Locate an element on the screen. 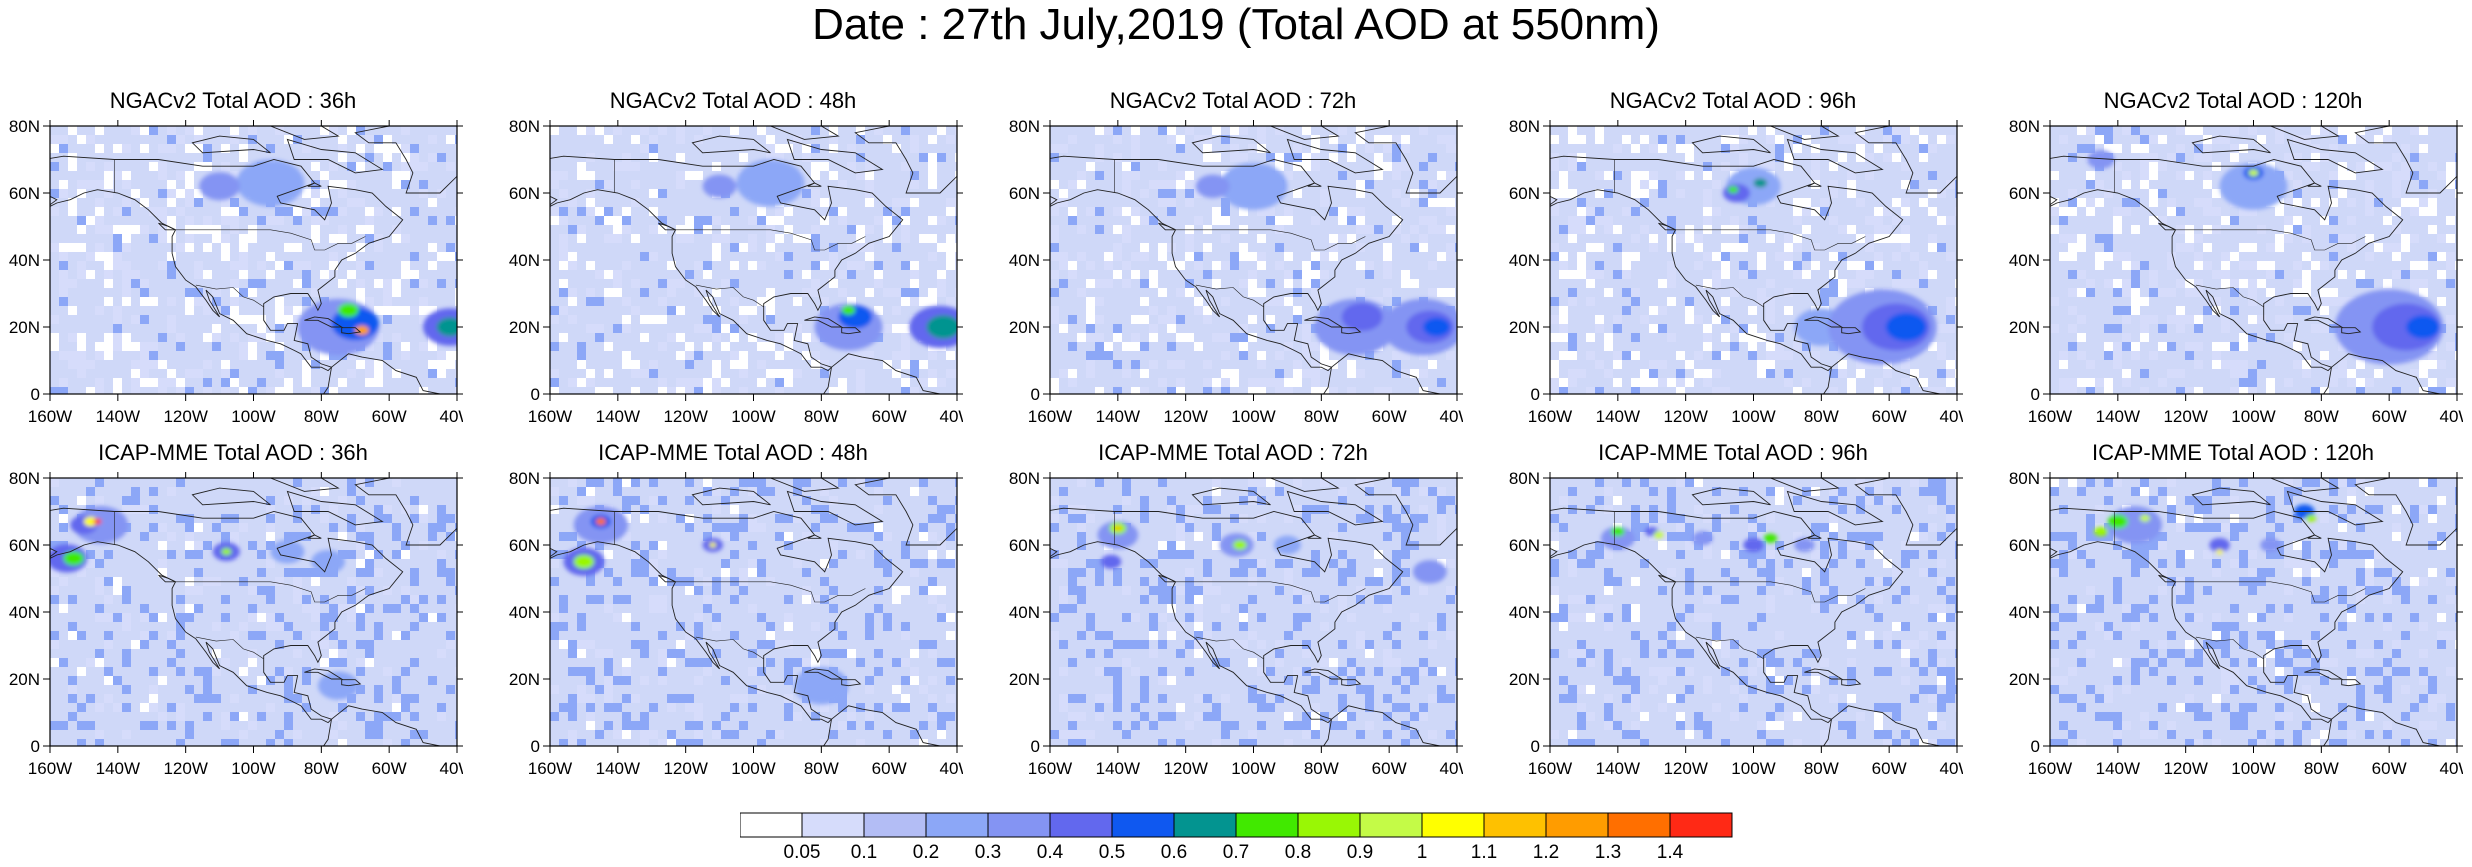 The image size is (2472, 867). colorbar-label: 0.1 is located at coordinates (864, 852).